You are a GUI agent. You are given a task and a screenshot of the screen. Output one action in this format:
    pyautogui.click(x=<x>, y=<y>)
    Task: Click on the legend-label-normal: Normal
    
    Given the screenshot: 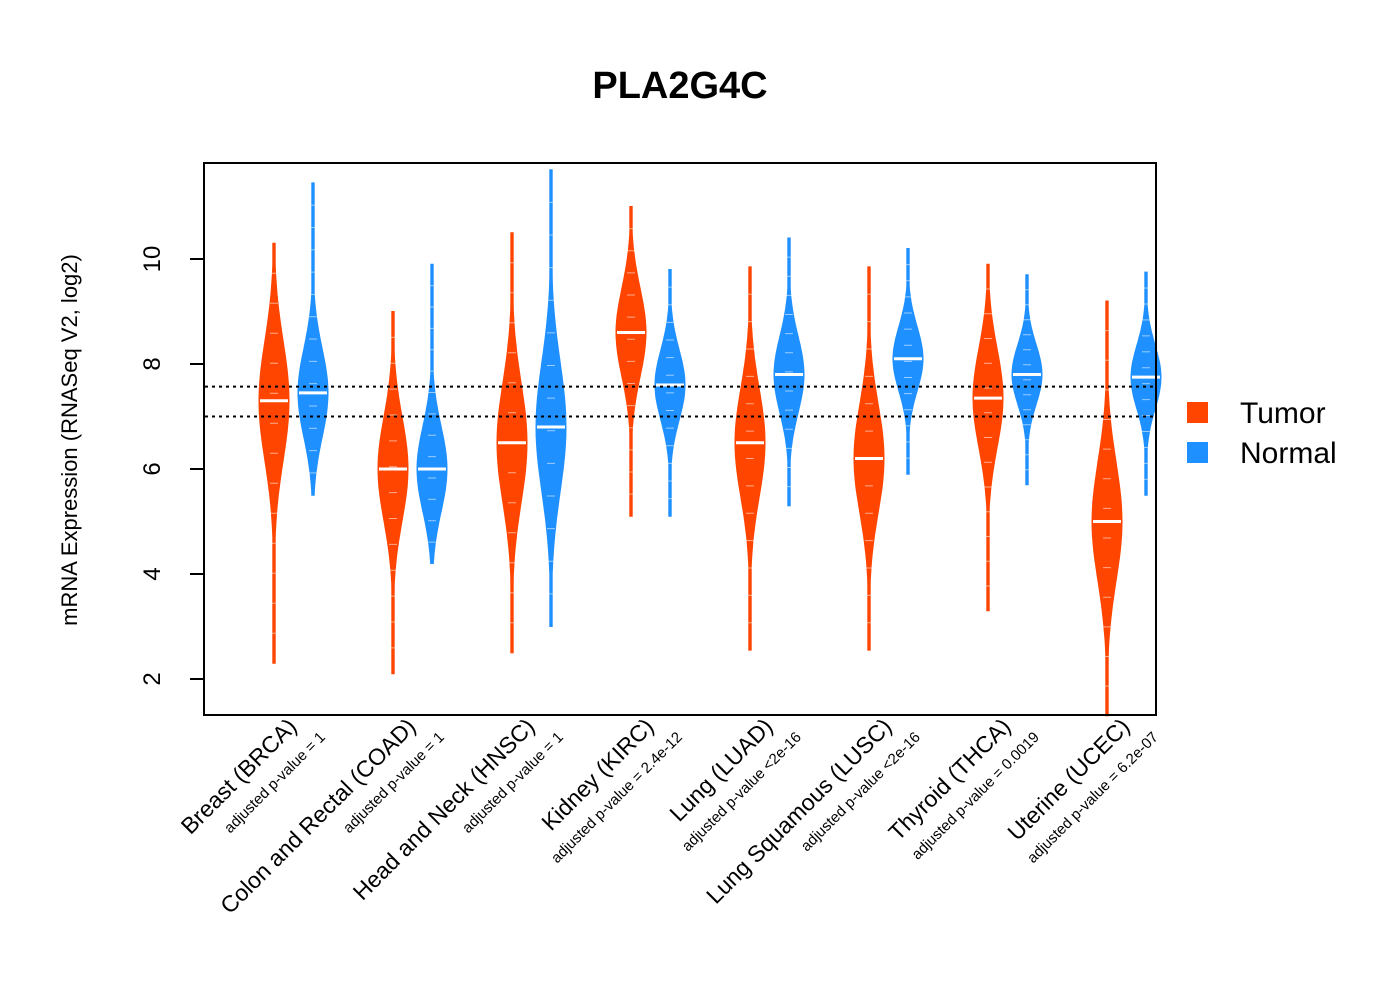 What is the action you would take?
    pyautogui.click(x=1288, y=453)
    